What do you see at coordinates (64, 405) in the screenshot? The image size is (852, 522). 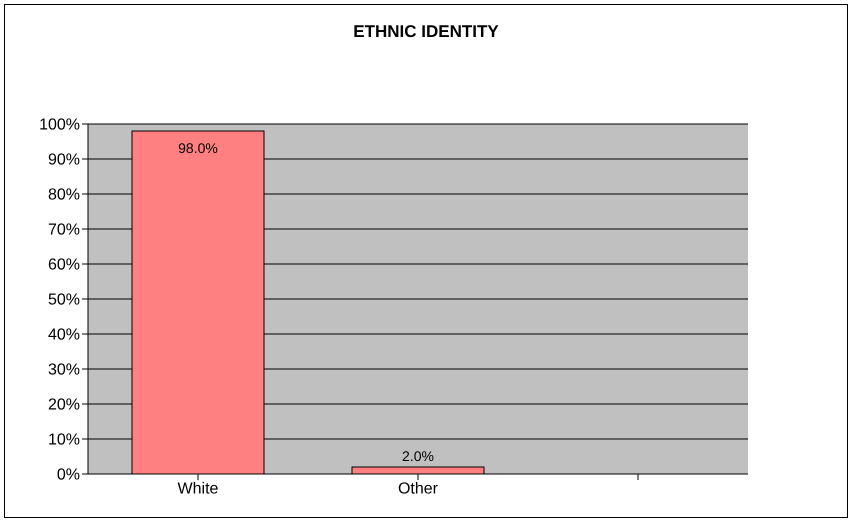 I see `y-tick-label: 20%` at bounding box center [64, 405].